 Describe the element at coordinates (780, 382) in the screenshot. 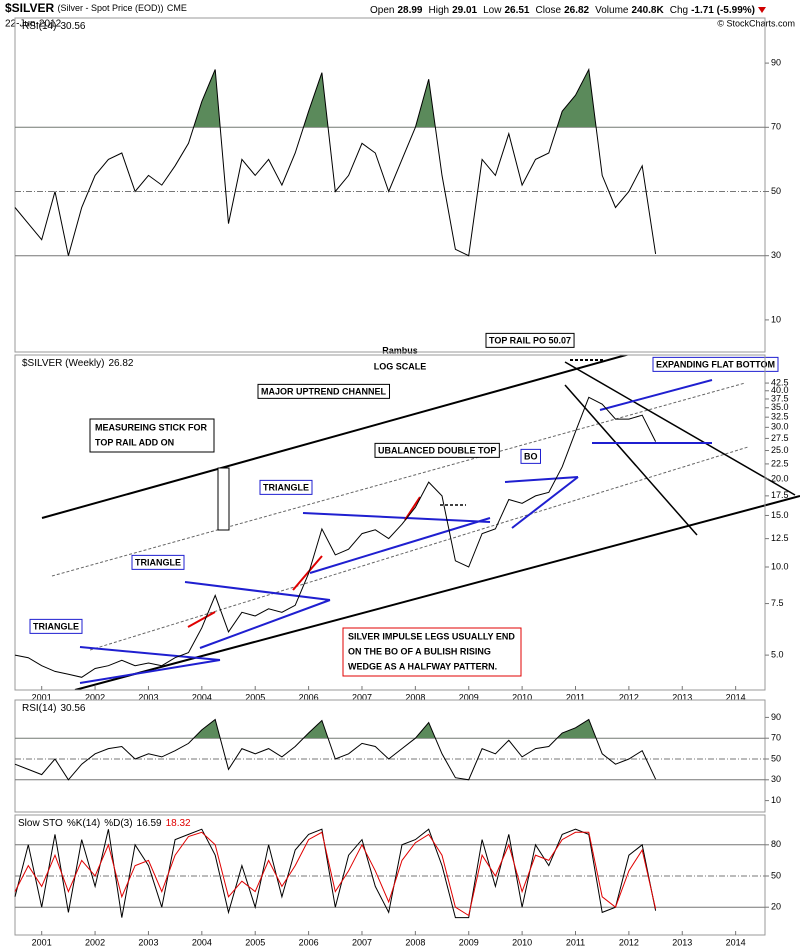

I see `y-tick-label: 42.5` at that location.